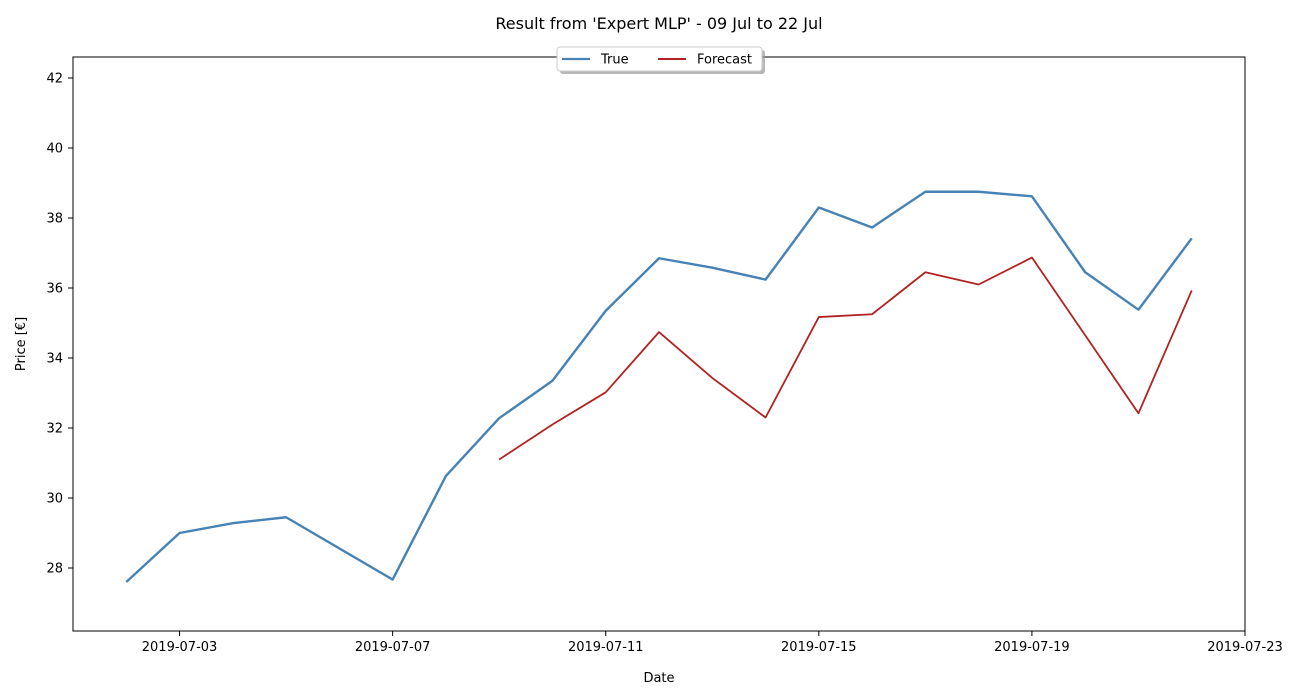 Image resolution: width=1300 pixels, height=700 pixels. What do you see at coordinates (606, 647) in the screenshot?
I see `x-tick-label: 2019-07-11` at bounding box center [606, 647].